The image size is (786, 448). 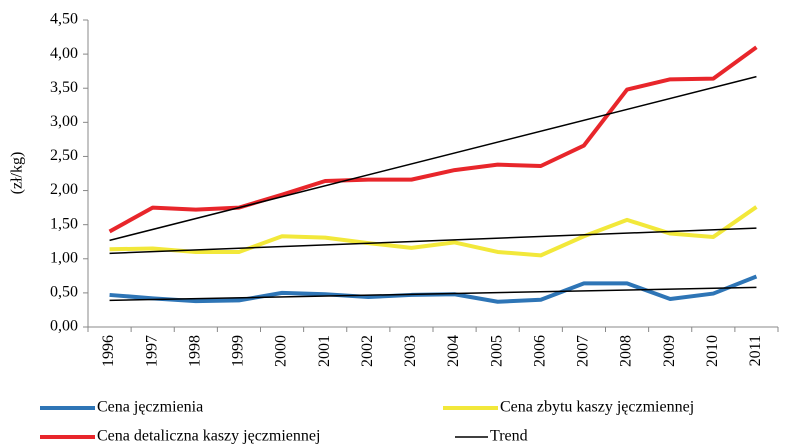 What do you see at coordinates (64, 257) in the screenshot?
I see `y-tick-label: 1,00` at bounding box center [64, 257].